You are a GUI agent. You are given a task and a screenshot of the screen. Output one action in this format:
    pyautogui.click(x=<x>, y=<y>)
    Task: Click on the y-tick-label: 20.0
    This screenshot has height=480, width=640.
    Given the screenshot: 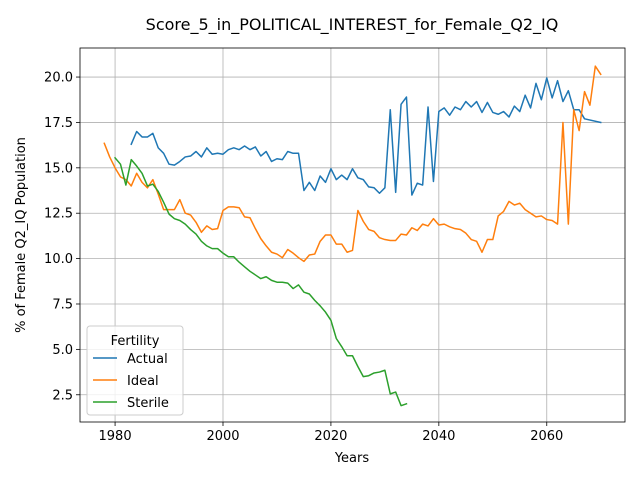 What is the action you would take?
    pyautogui.click(x=58, y=78)
    